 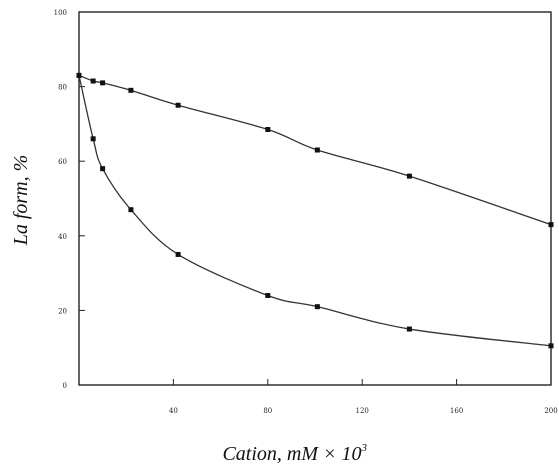 What do you see at coordinates (62, 311) in the screenshot?
I see `y-tick-label: 20` at bounding box center [62, 311].